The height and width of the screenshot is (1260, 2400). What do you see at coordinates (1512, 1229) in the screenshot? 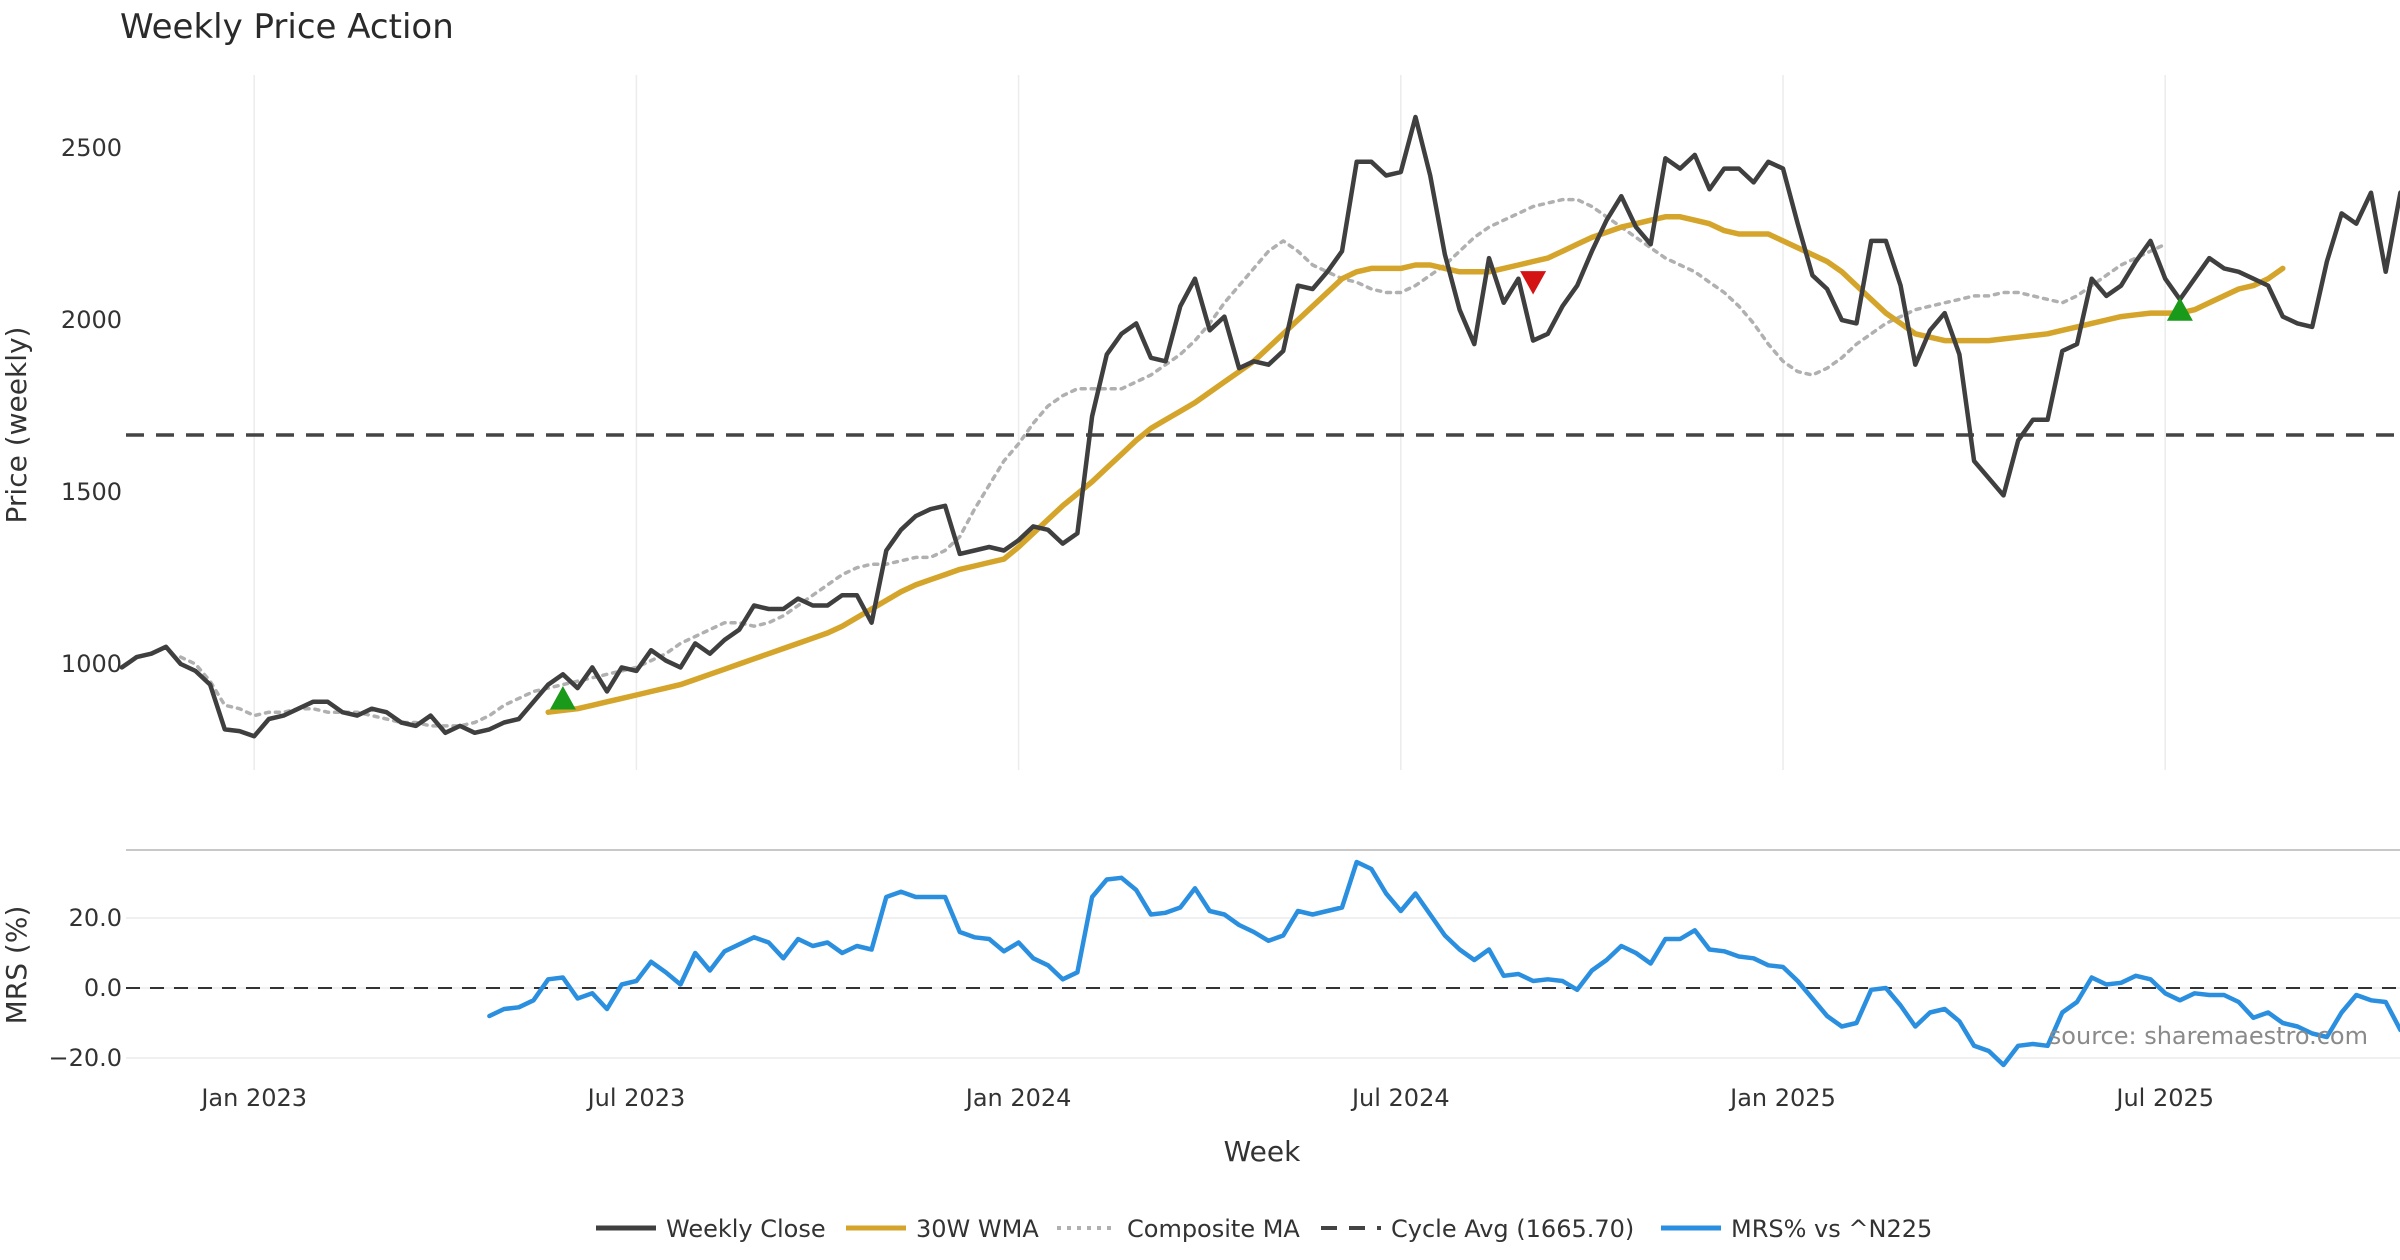
I see `legend-label: Cycle Avg (1665.70)` at bounding box center [1512, 1229].